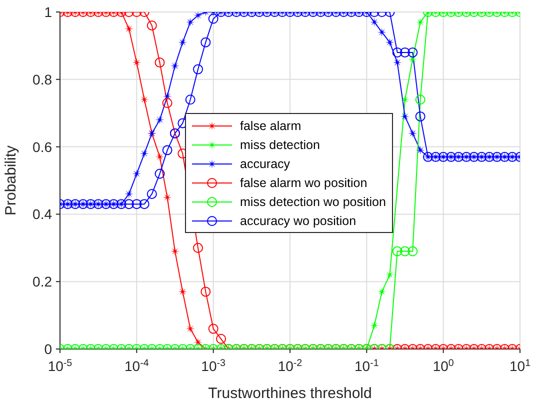 This screenshot has width=534, height=402. I want to click on legend-label: miss detection, so click(280, 145).